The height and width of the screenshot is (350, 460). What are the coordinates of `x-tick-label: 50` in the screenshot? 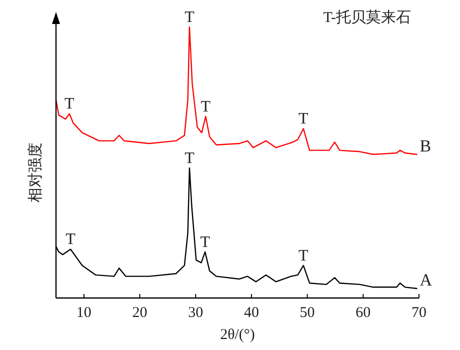 It's located at (307, 313).